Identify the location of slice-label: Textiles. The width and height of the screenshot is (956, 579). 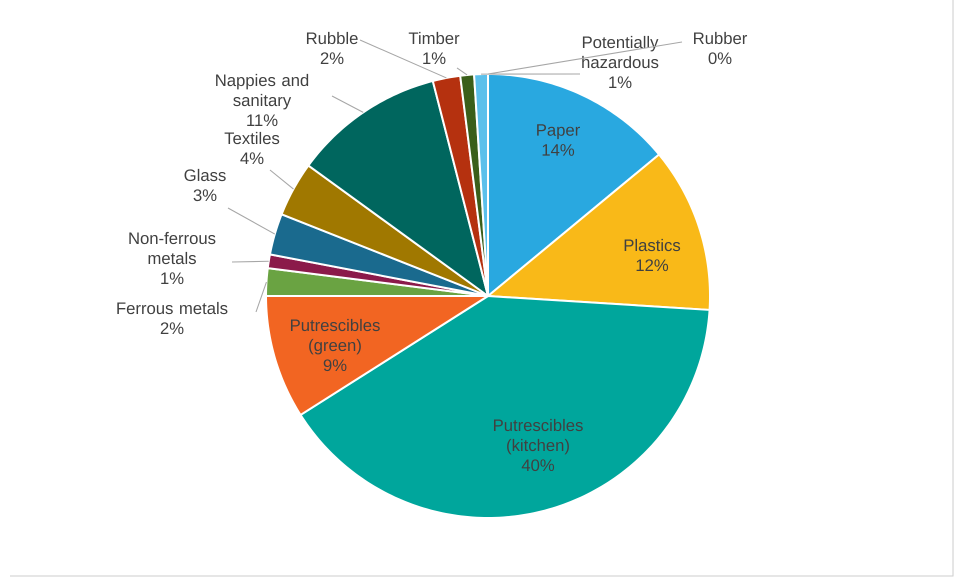
(252, 138).